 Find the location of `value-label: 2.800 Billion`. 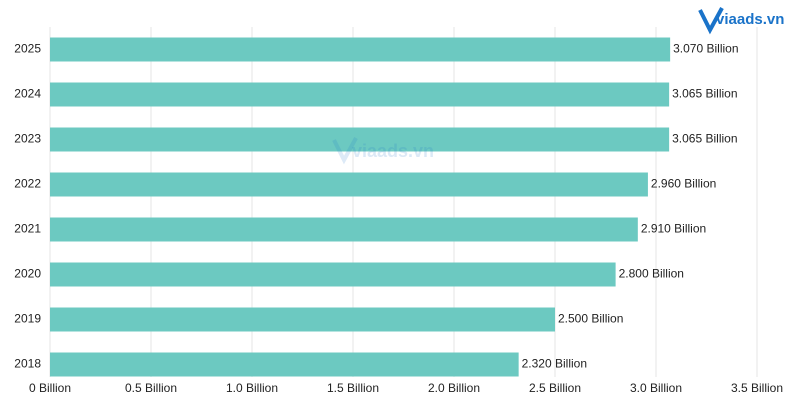

value-label: 2.800 Billion is located at coordinates (651, 274).